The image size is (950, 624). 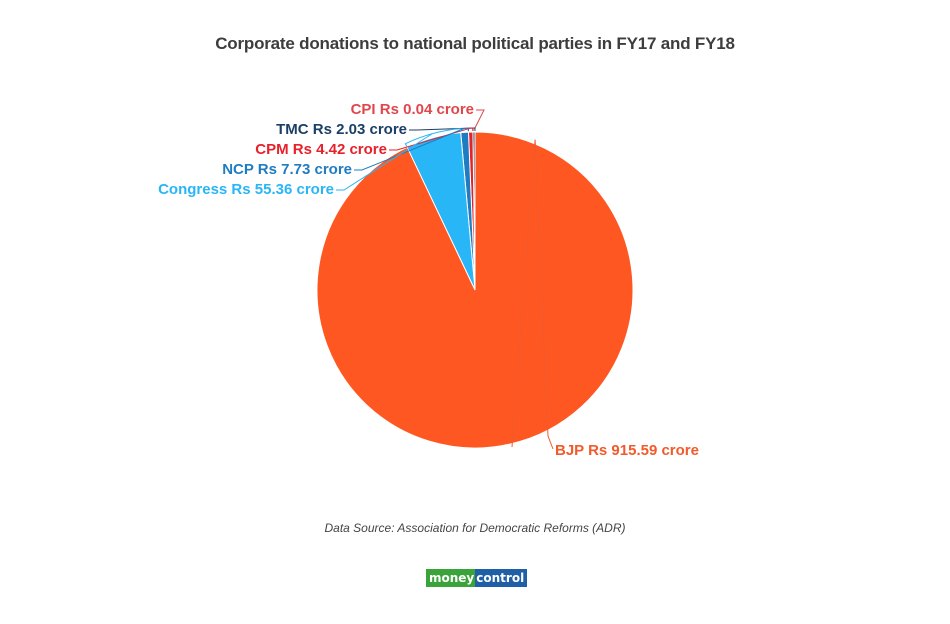 I want to click on label-tmc: TMC Rs 2.03 crore, so click(x=341, y=129).